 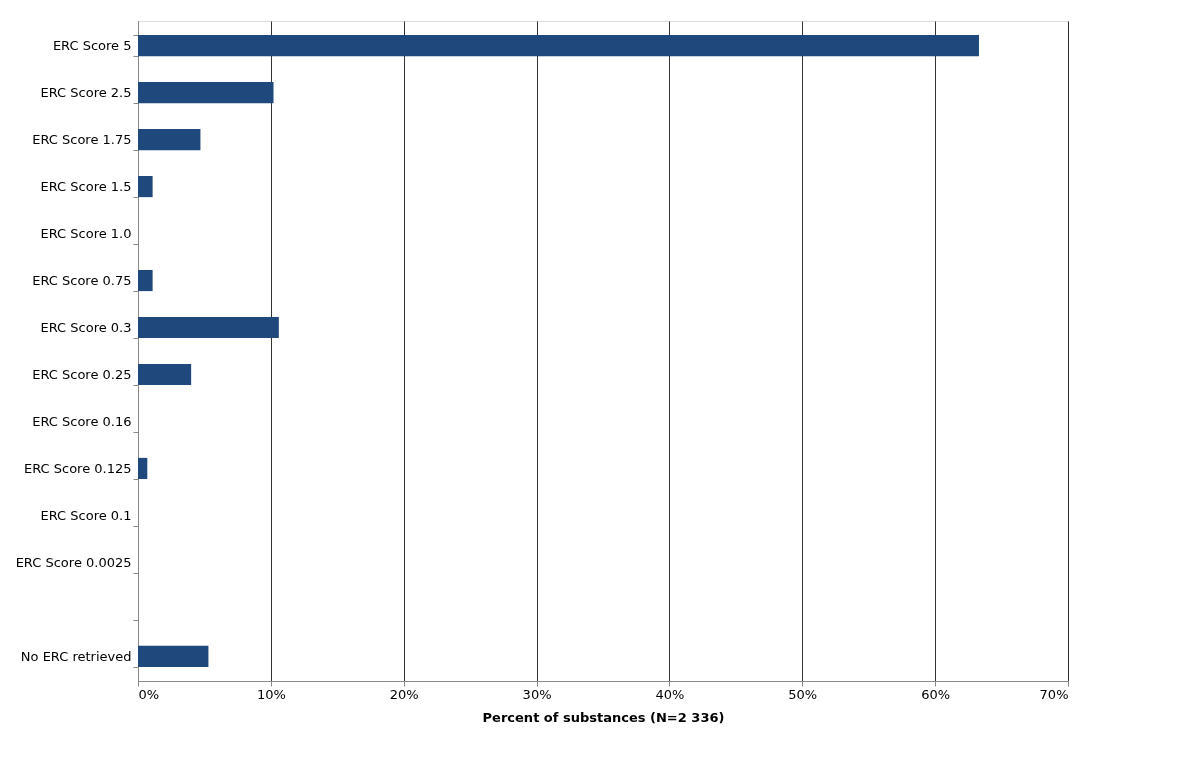 I want to click on y-tick-label: ERC Score 0.3, so click(x=86, y=328).